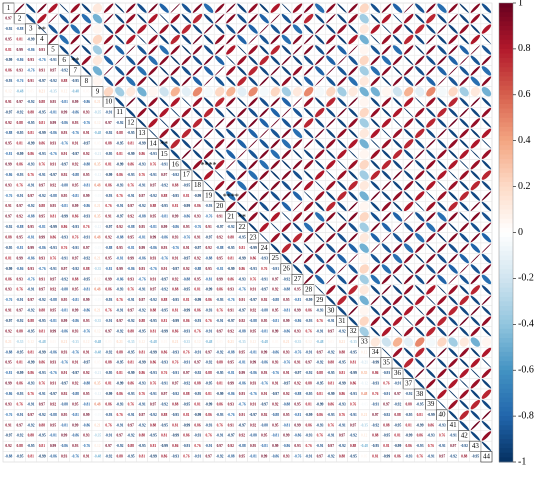 This screenshot has width=550, height=501. What do you see at coordinates (98, 457) in the screenshot?
I see `correlation-value: -0.48` at bounding box center [98, 457].